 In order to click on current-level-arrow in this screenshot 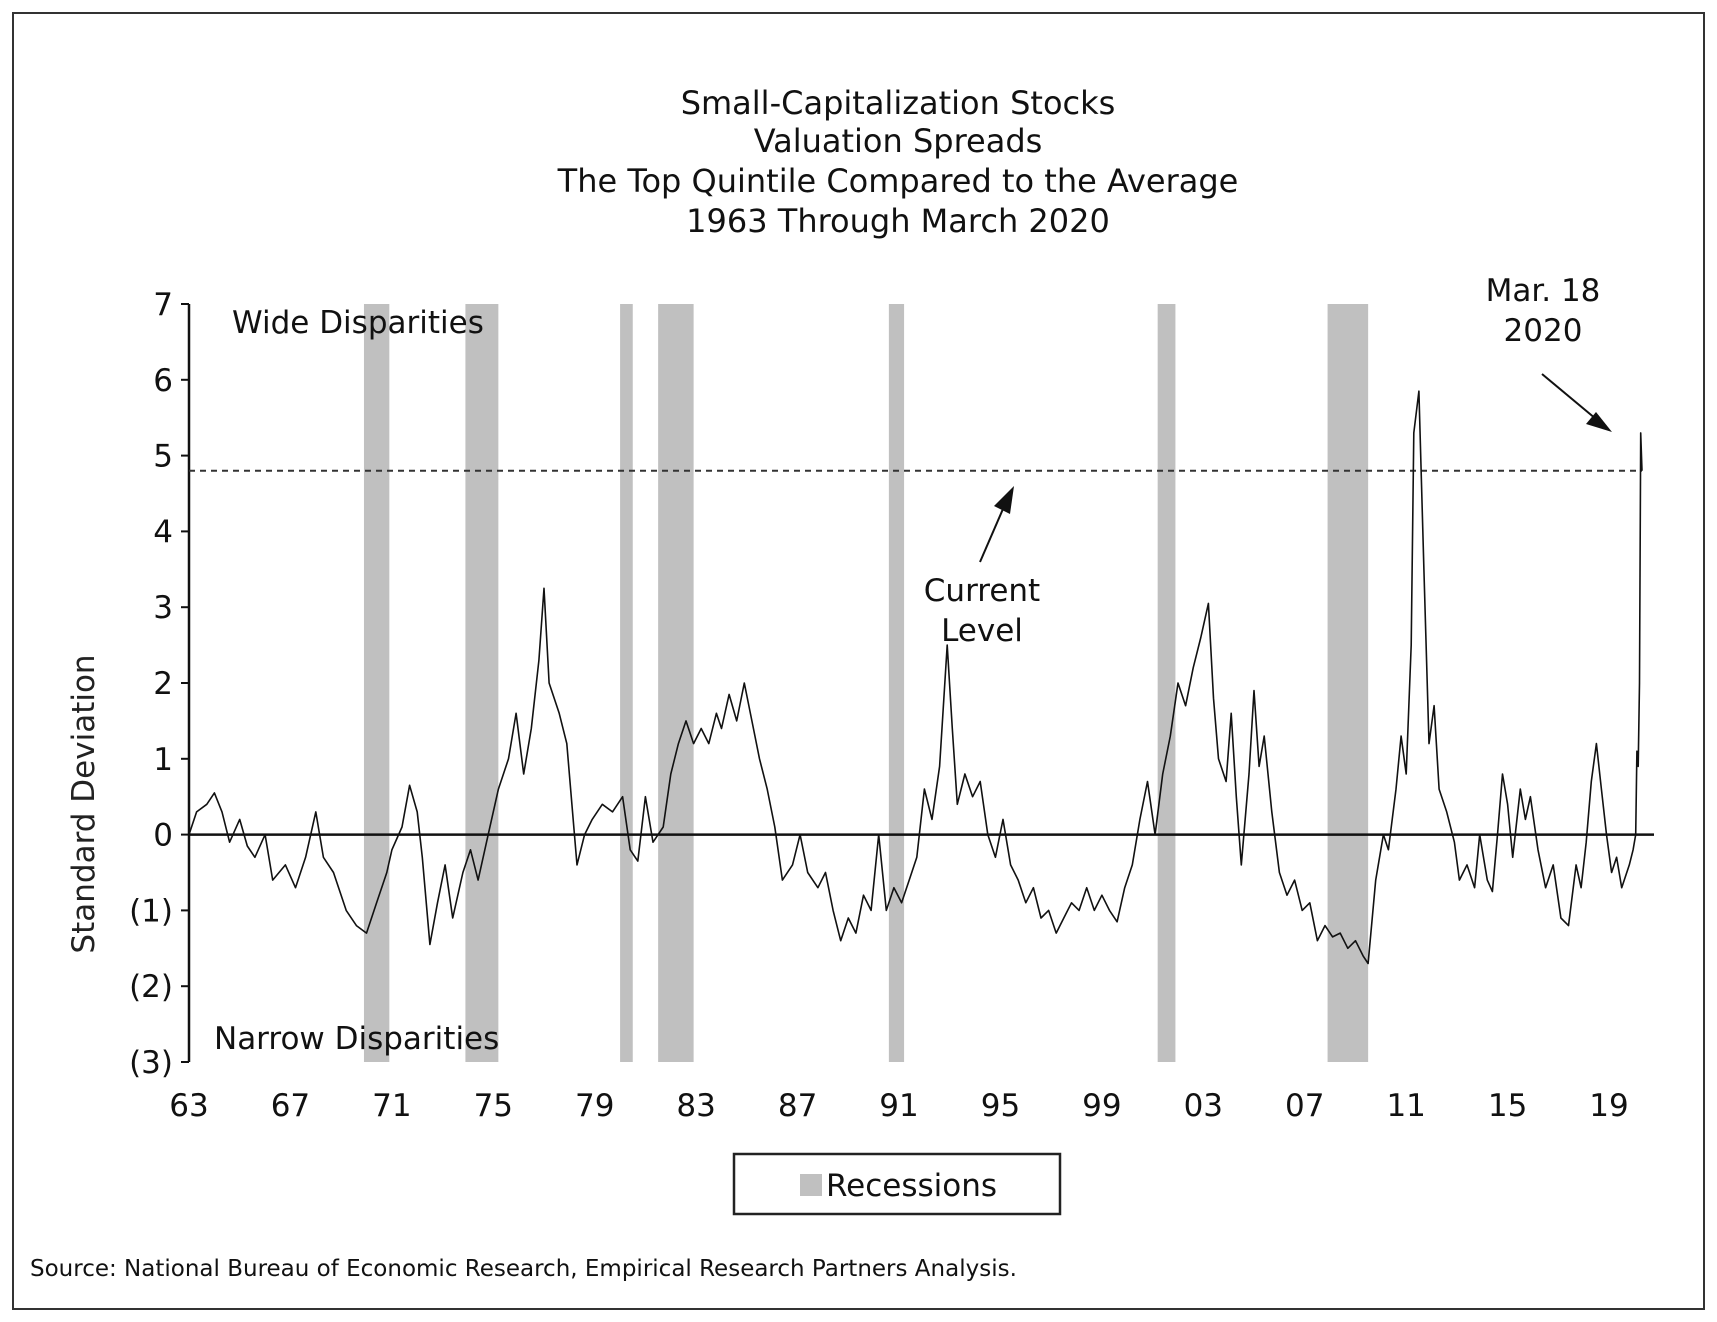, I will do `click(993, 532)`.